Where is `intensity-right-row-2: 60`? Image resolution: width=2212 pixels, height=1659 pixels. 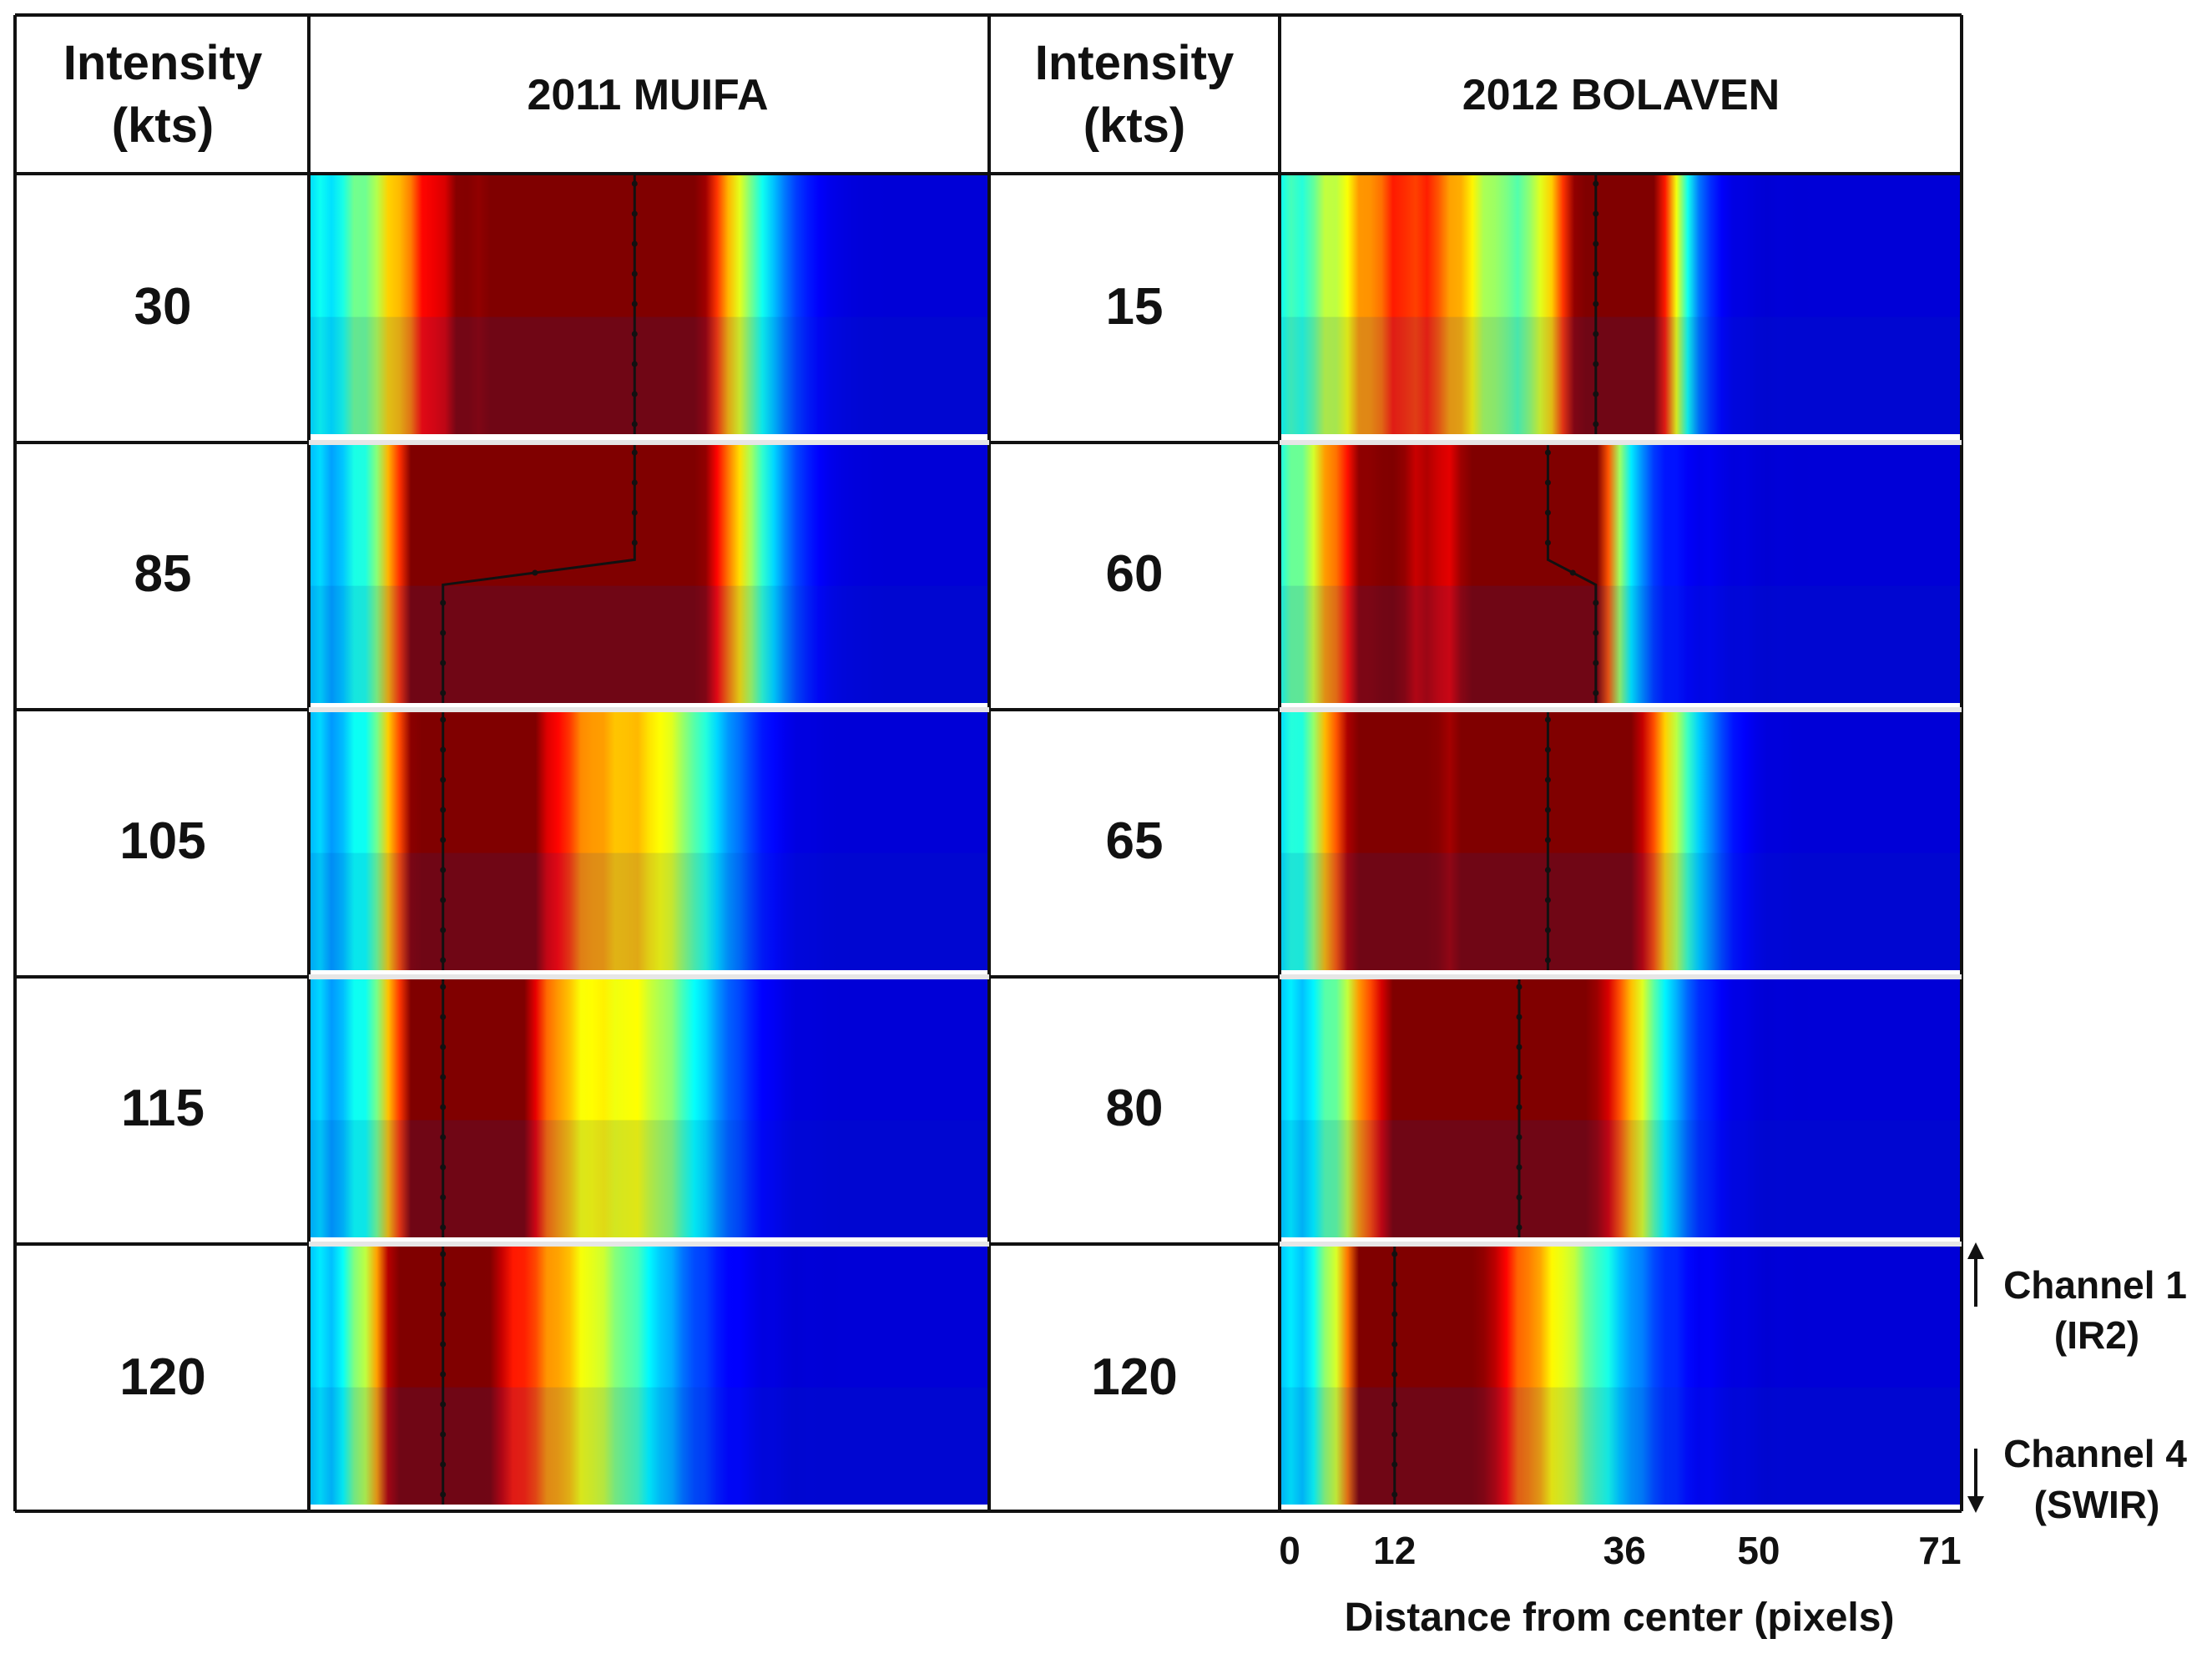 intensity-right-row-2: 60 is located at coordinates (1135, 574).